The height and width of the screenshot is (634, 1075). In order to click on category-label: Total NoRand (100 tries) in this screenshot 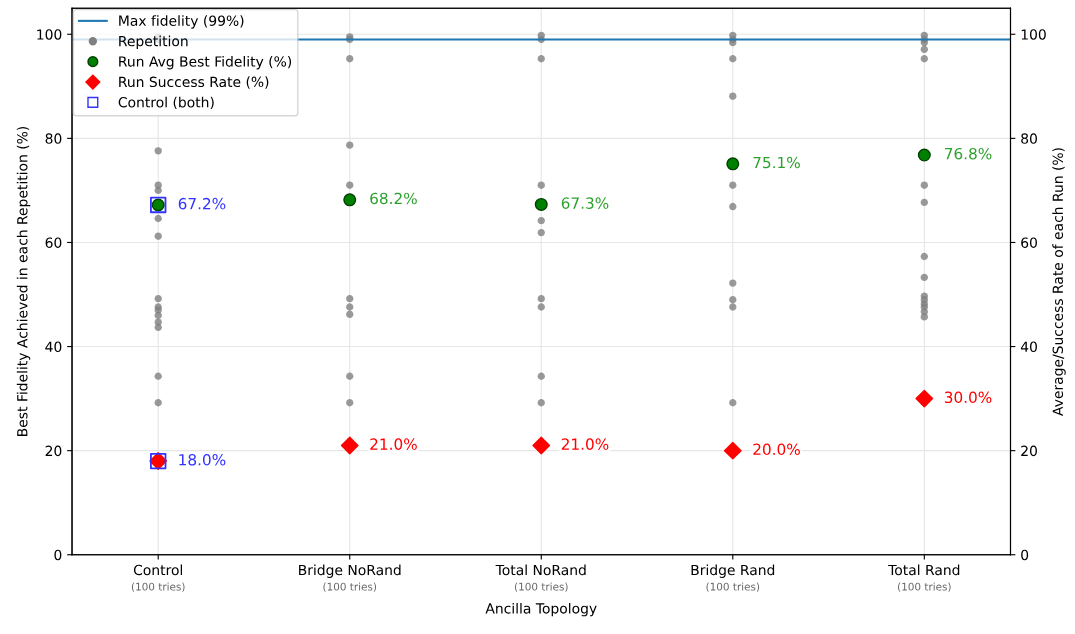, I will do `click(540, 578)`.